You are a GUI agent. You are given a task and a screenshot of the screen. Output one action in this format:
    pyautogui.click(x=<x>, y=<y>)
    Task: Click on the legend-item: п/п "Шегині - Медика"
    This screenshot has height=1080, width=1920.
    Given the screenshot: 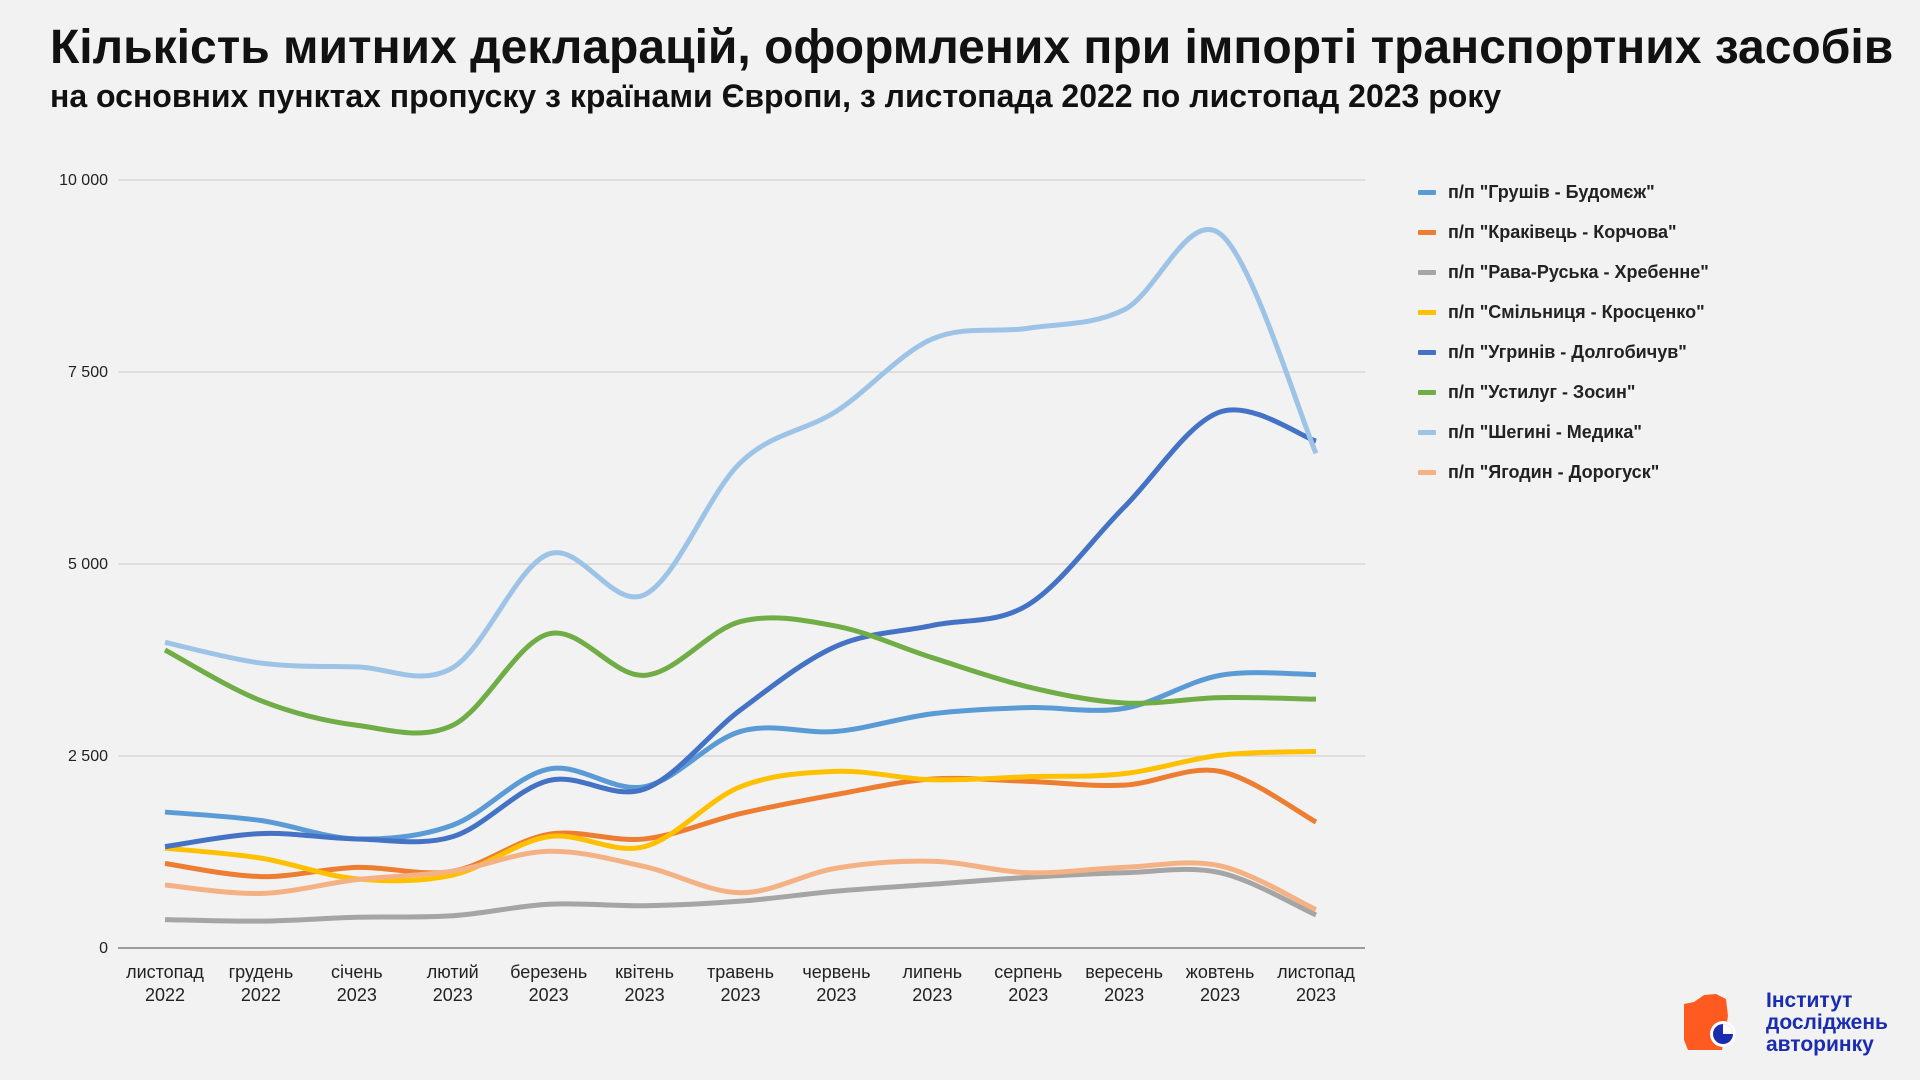 What is the action you would take?
    pyautogui.click(x=1563, y=432)
    